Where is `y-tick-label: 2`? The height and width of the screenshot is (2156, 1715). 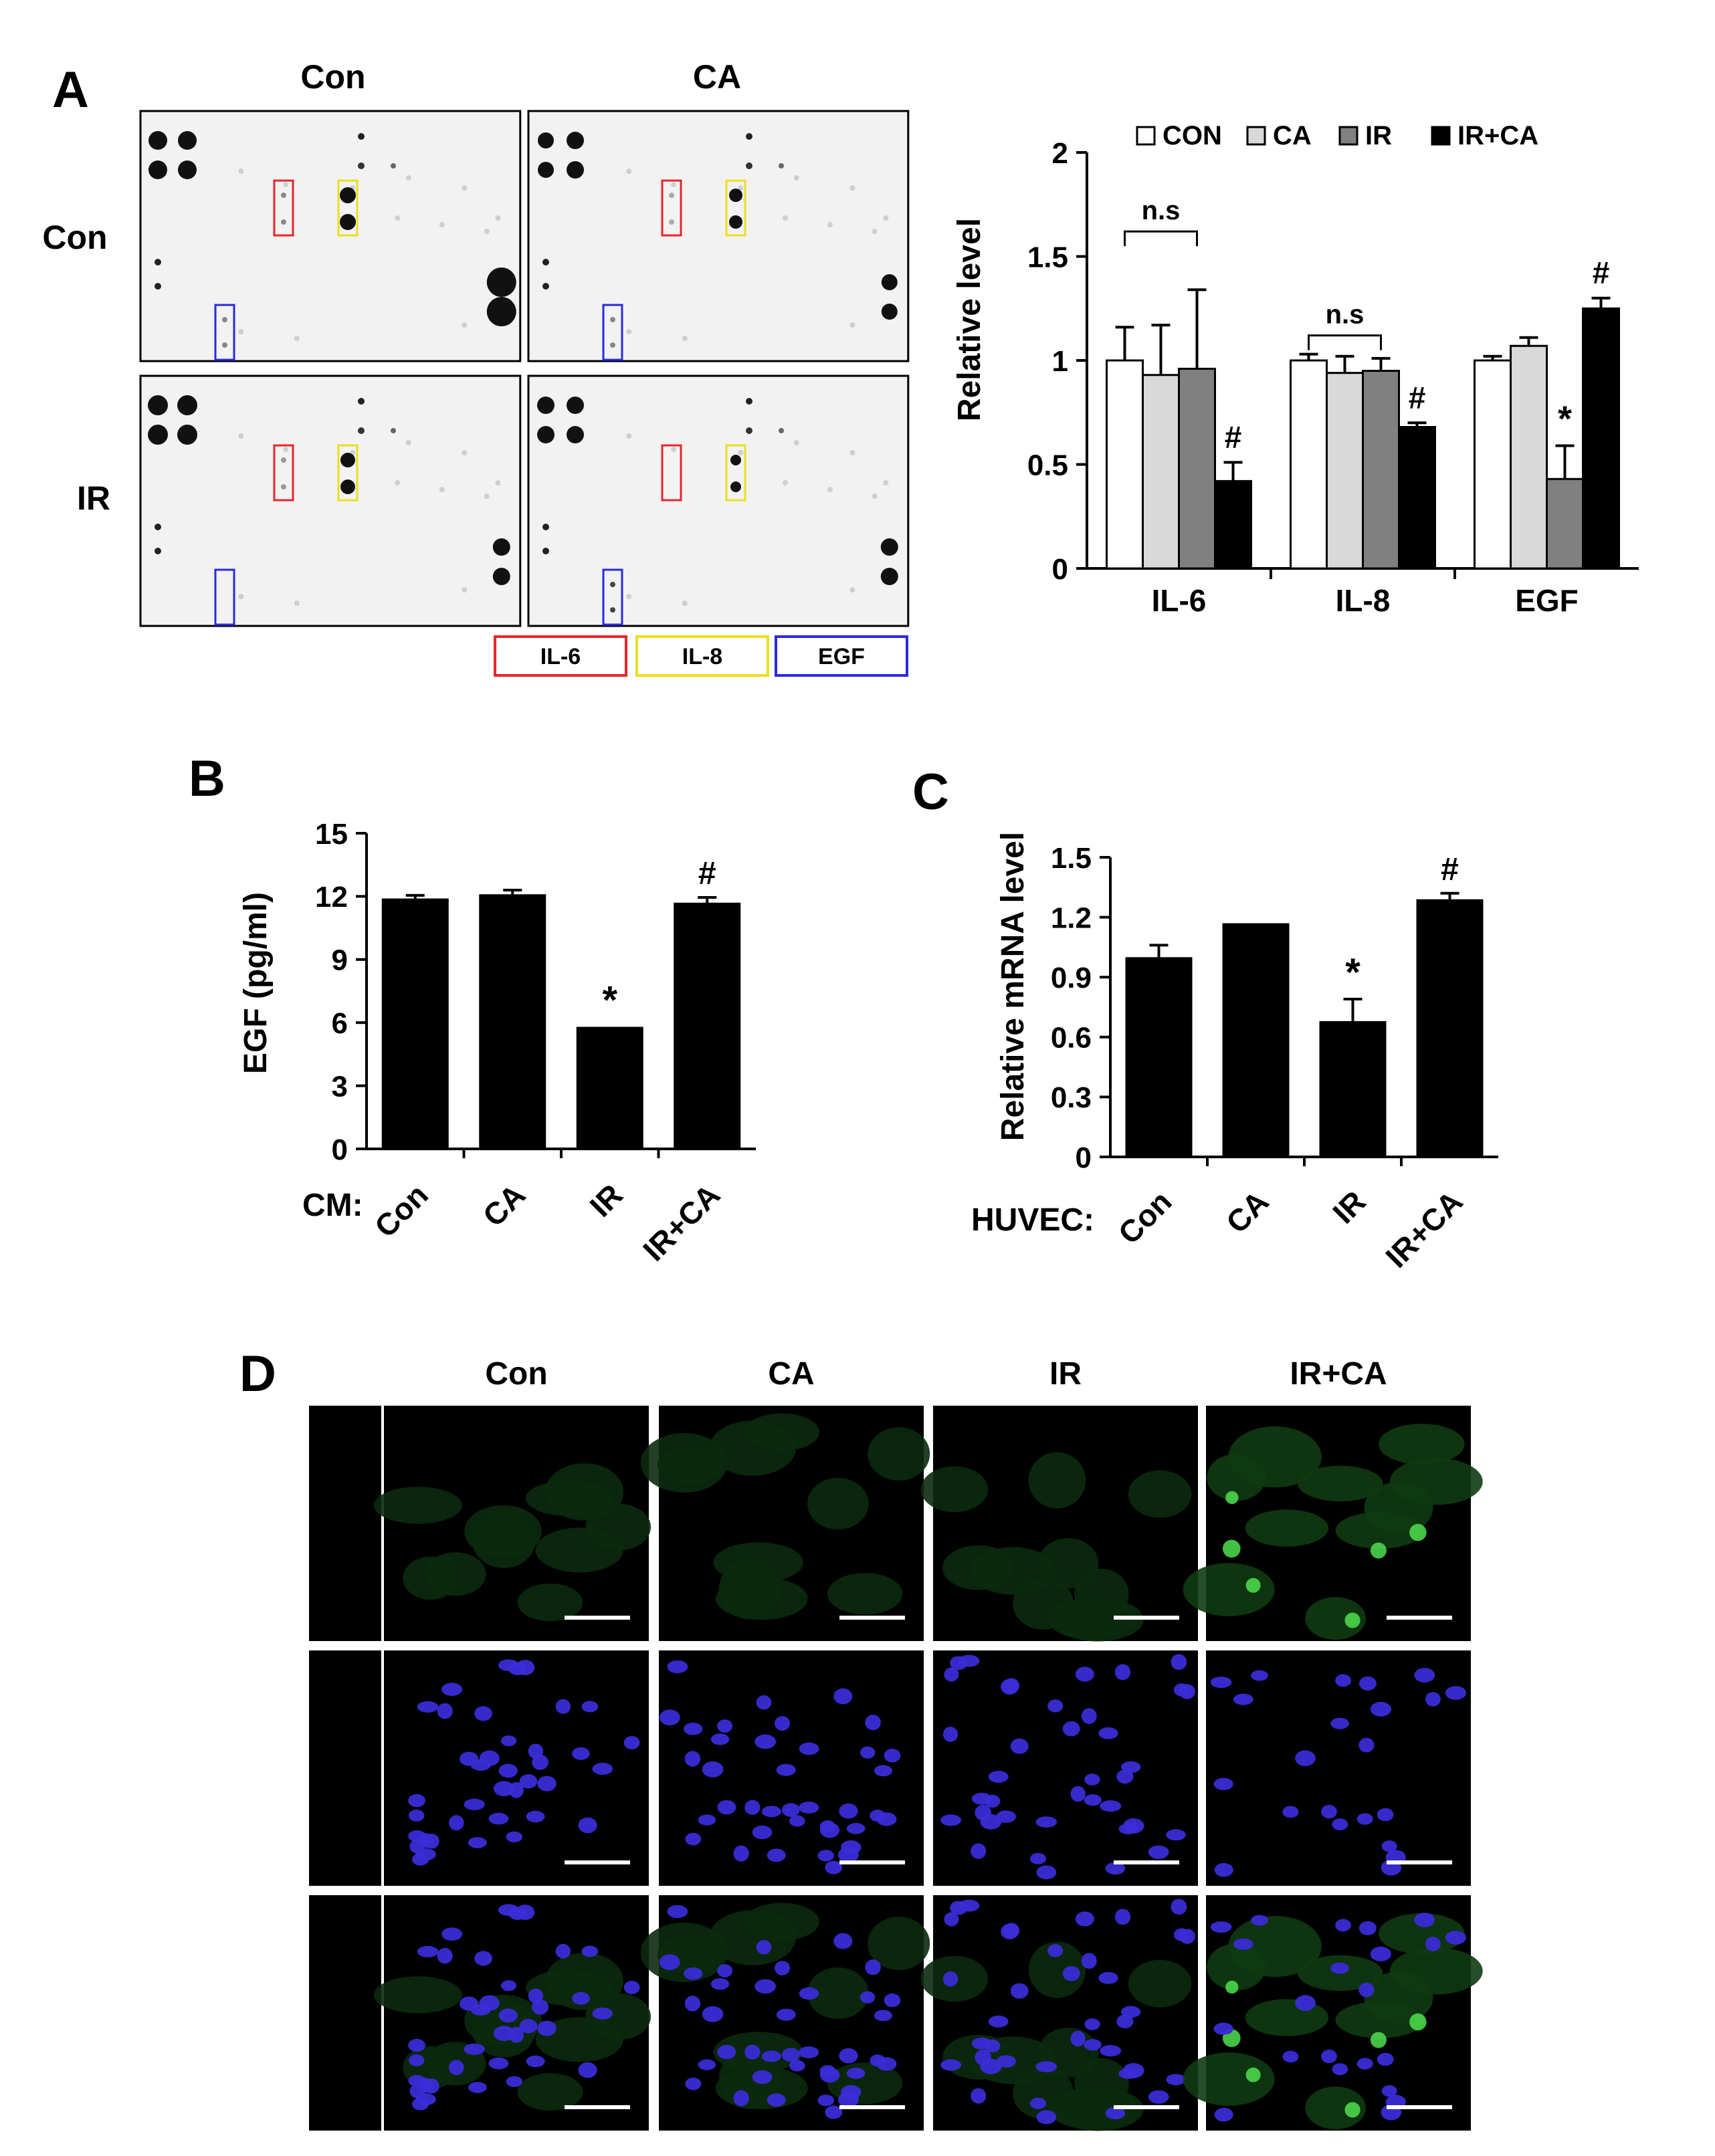 y-tick-label: 2 is located at coordinates (1060, 153).